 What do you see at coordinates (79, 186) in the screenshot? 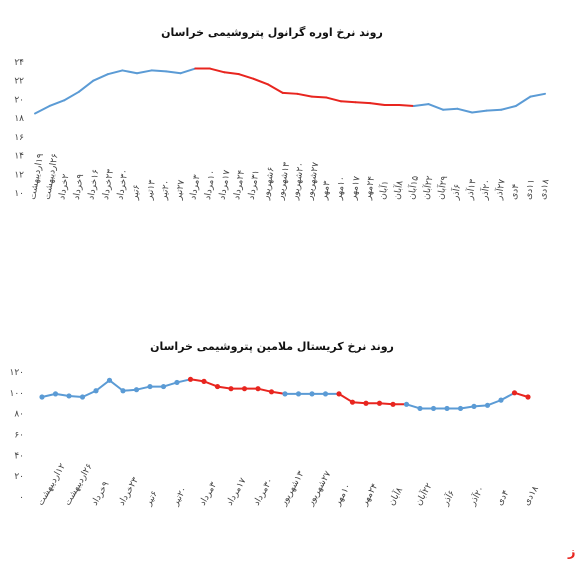
I see `x-tick-label: ۹خرداد` at bounding box center [79, 186].